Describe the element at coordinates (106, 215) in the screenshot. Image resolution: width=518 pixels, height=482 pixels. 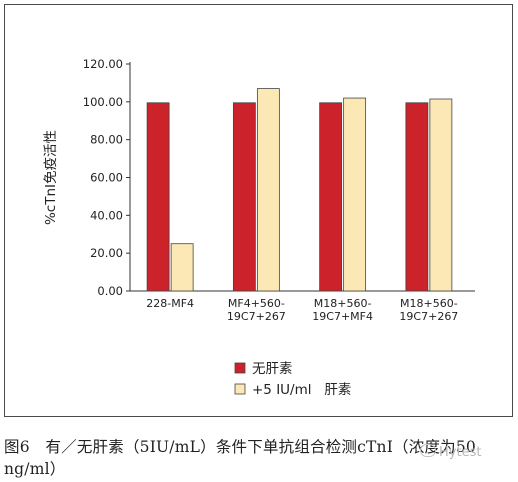
I see `y-tick-label: 40.00` at that location.